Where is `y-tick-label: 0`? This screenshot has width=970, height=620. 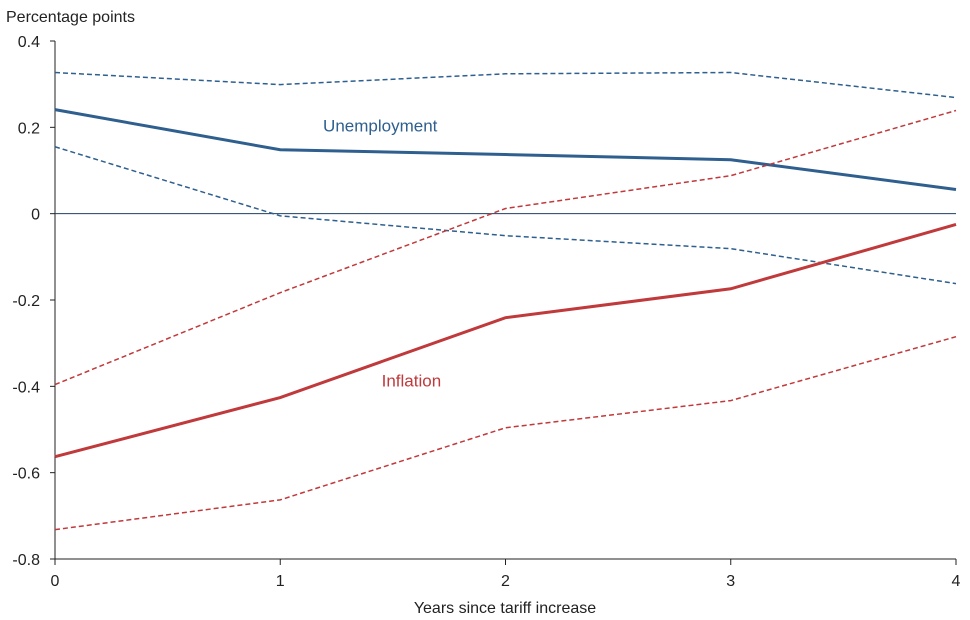
y-tick-label: 0 is located at coordinates (35, 215).